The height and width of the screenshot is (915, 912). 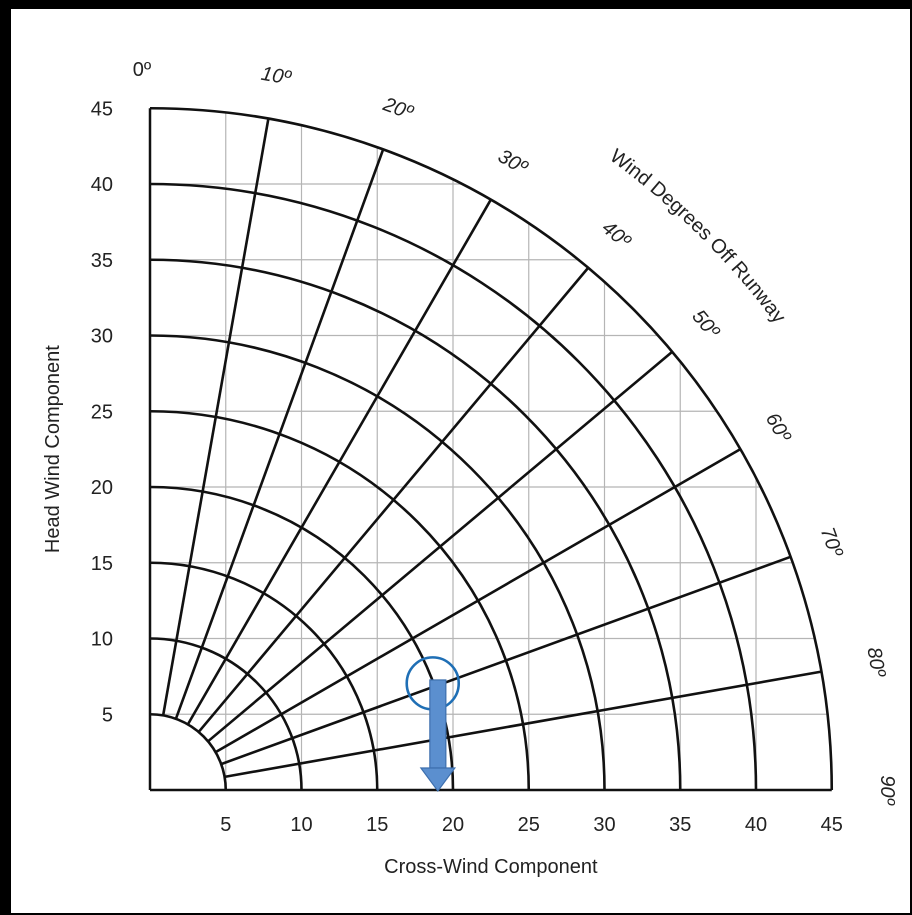 I want to click on angle-label: 90º, so click(x=887, y=790).